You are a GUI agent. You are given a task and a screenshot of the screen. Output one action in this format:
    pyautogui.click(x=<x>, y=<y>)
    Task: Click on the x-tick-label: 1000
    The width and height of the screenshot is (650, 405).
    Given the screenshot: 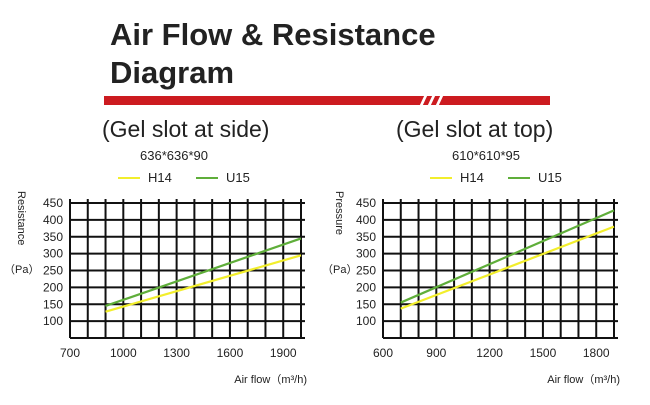 What is the action you would take?
    pyautogui.click(x=123, y=353)
    